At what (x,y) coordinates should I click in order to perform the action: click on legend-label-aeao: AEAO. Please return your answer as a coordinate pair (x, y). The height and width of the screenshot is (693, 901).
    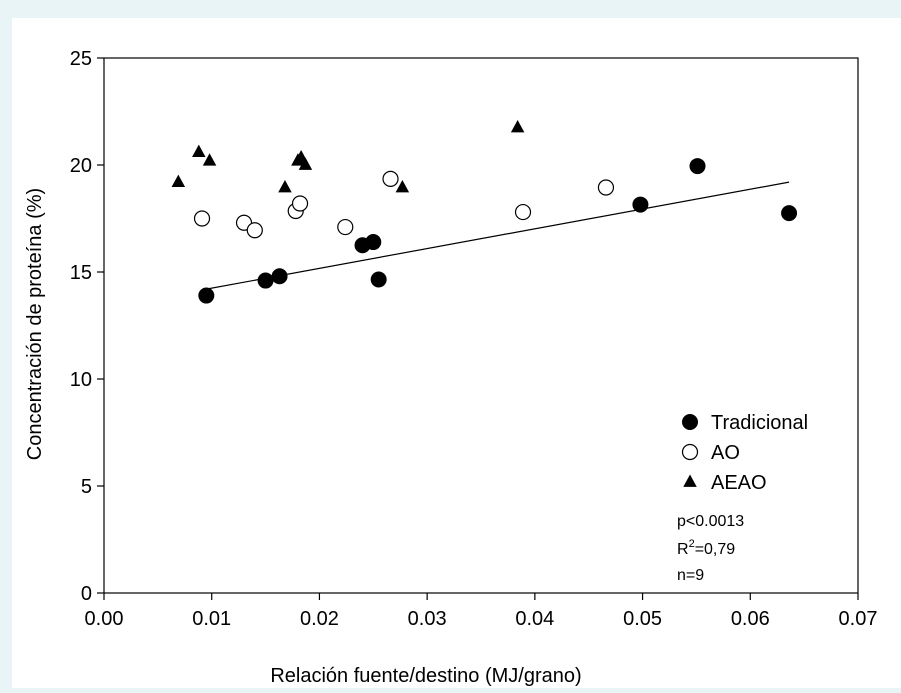
    Looking at the image, I should click on (739, 483).